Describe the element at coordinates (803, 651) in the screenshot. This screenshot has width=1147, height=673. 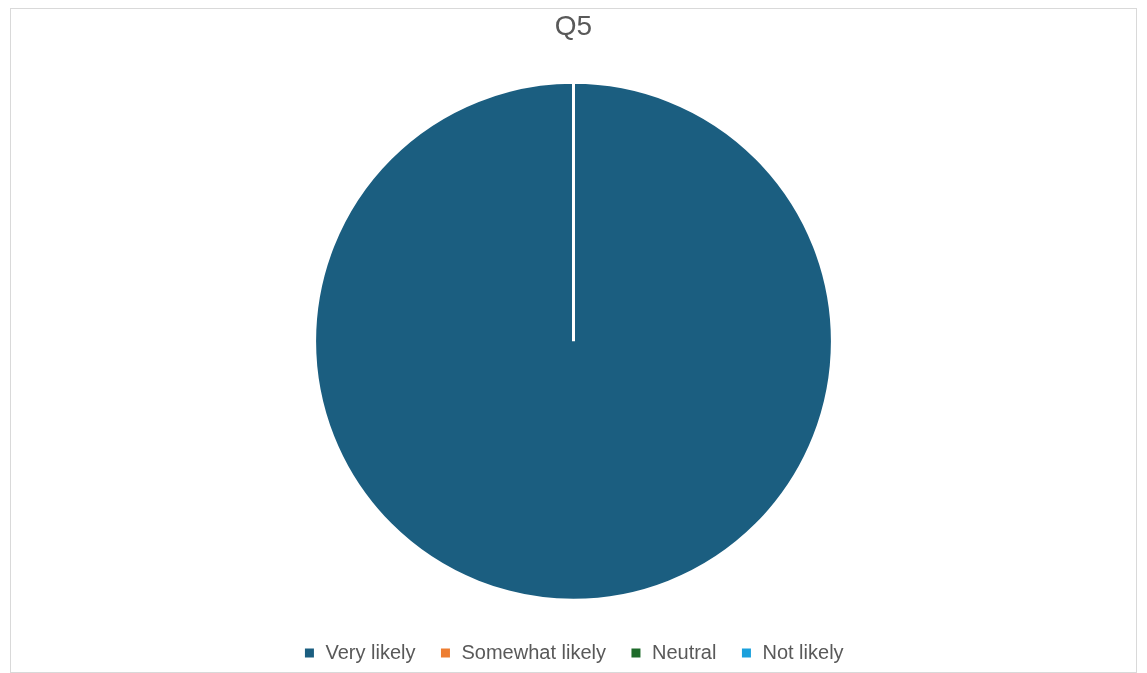
I see `legend-label: Not likely` at that location.